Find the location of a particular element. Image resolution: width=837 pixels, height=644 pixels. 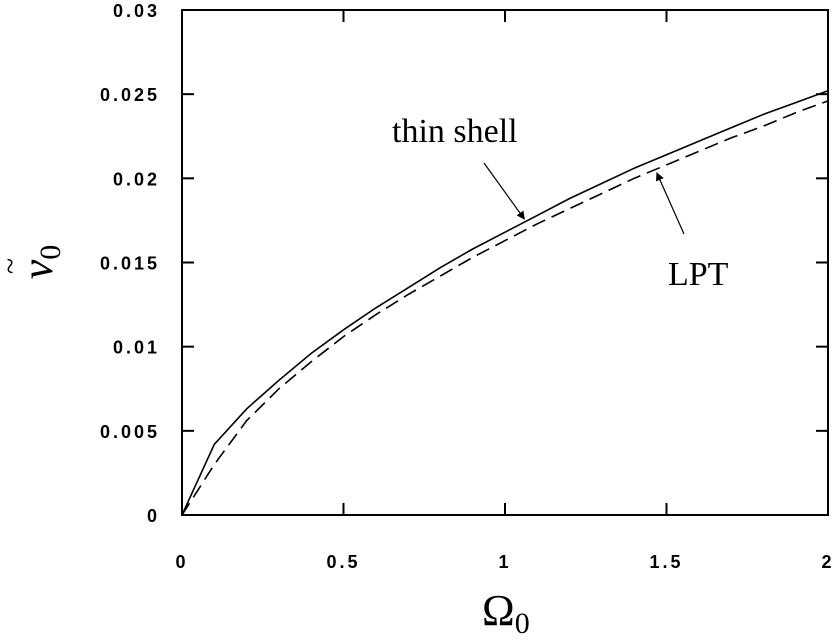

annotations-group: thin shell LPT is located at coordinates (560, 203).